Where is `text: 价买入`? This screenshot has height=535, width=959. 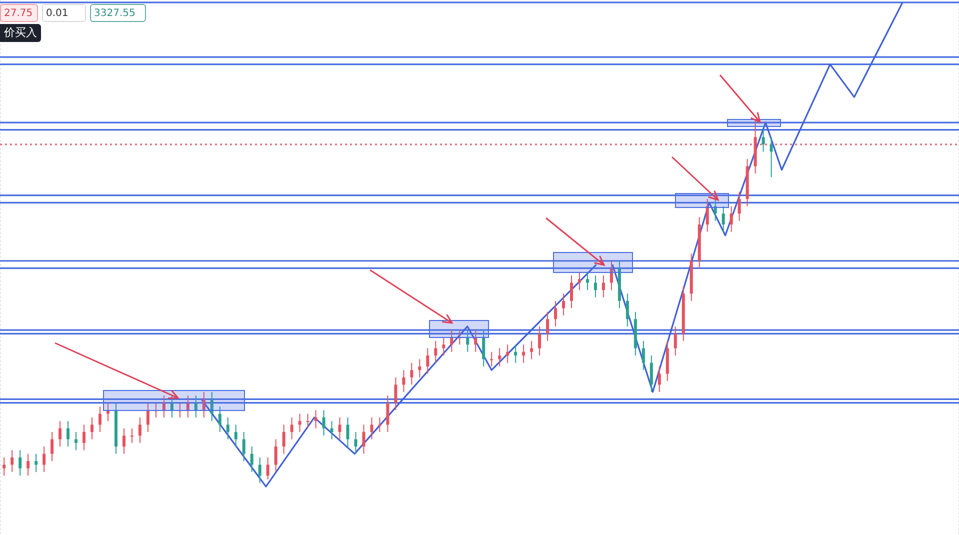 text: 价买入 is located at coordinates (20, 33).